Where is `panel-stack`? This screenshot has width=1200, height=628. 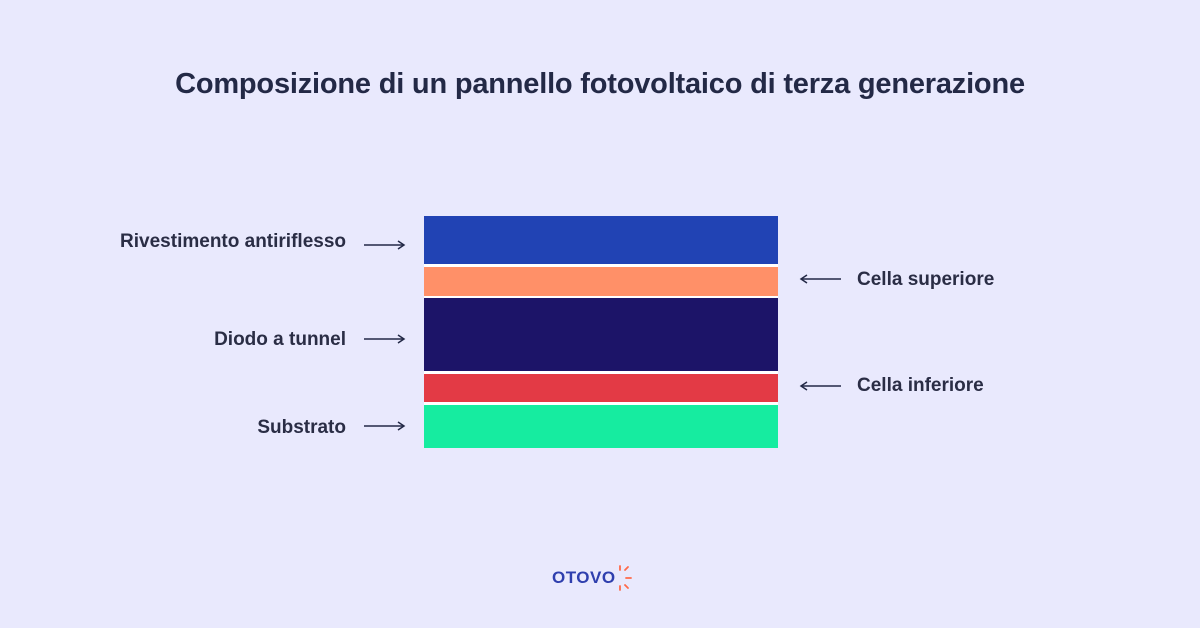
panel-stack is located at coordinates (601, 332).